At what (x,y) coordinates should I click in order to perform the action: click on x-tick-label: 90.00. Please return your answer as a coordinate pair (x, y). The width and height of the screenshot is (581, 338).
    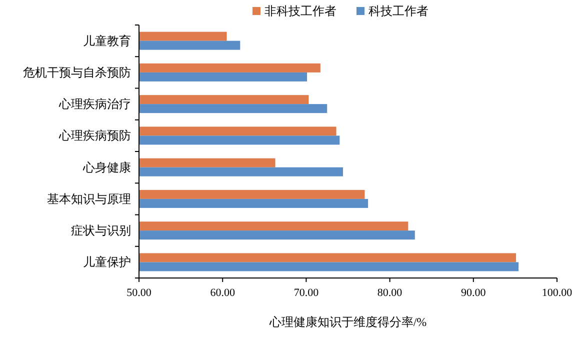
    Looking at the image, I should click on (473, 293).